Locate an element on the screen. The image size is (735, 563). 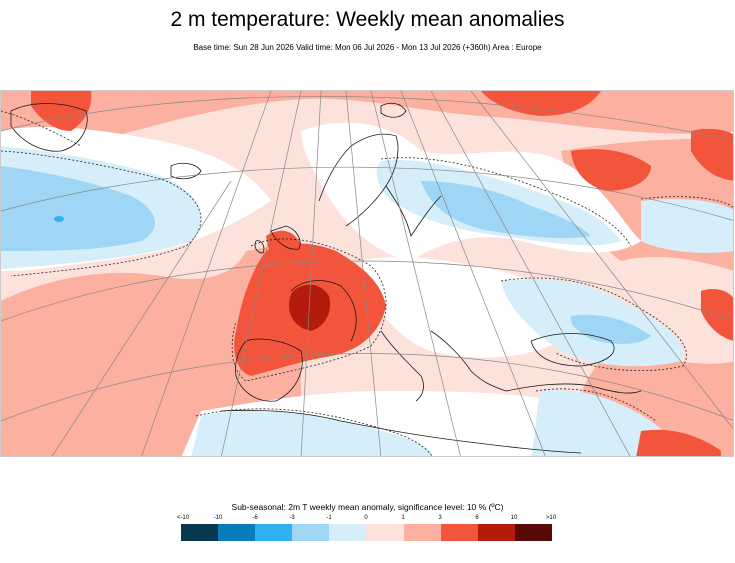
coastline-sweden-finland is located at coordinates (413, 211).